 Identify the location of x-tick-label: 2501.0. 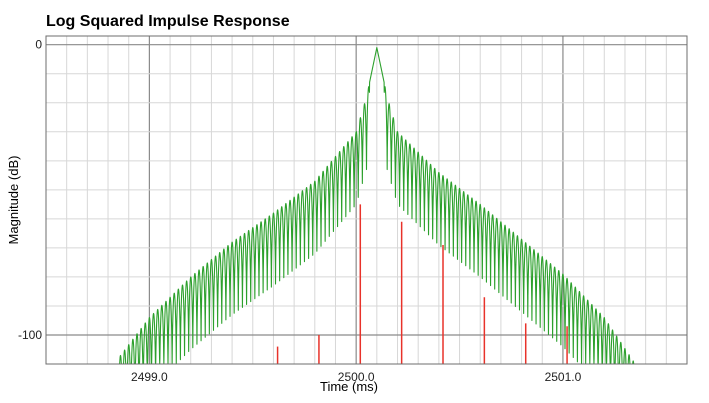
(563, 377).